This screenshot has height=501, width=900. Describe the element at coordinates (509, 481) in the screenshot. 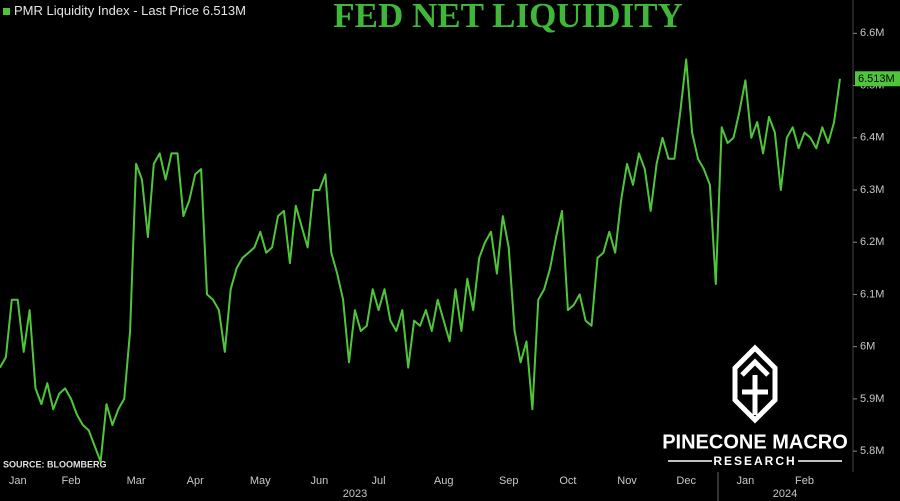

I see `x-tick-label: Sep` at that location.